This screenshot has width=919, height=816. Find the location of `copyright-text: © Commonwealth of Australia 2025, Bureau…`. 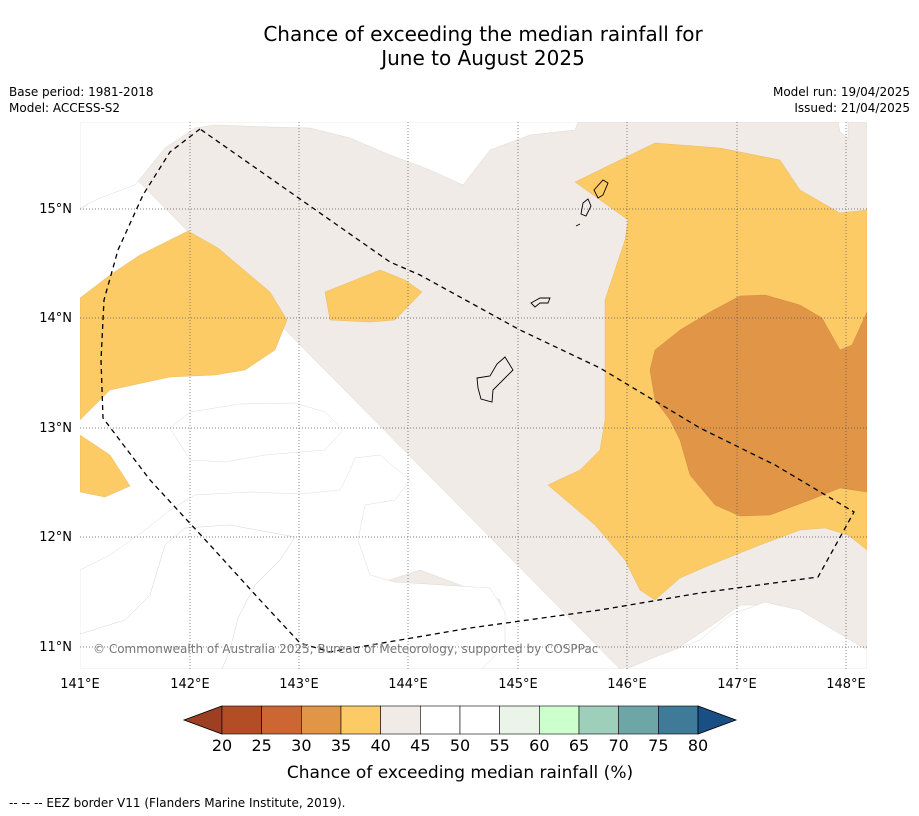

copyright-text: © Commonwealth of Australia 2025, Bureau… is located at coordinates (345, 649).